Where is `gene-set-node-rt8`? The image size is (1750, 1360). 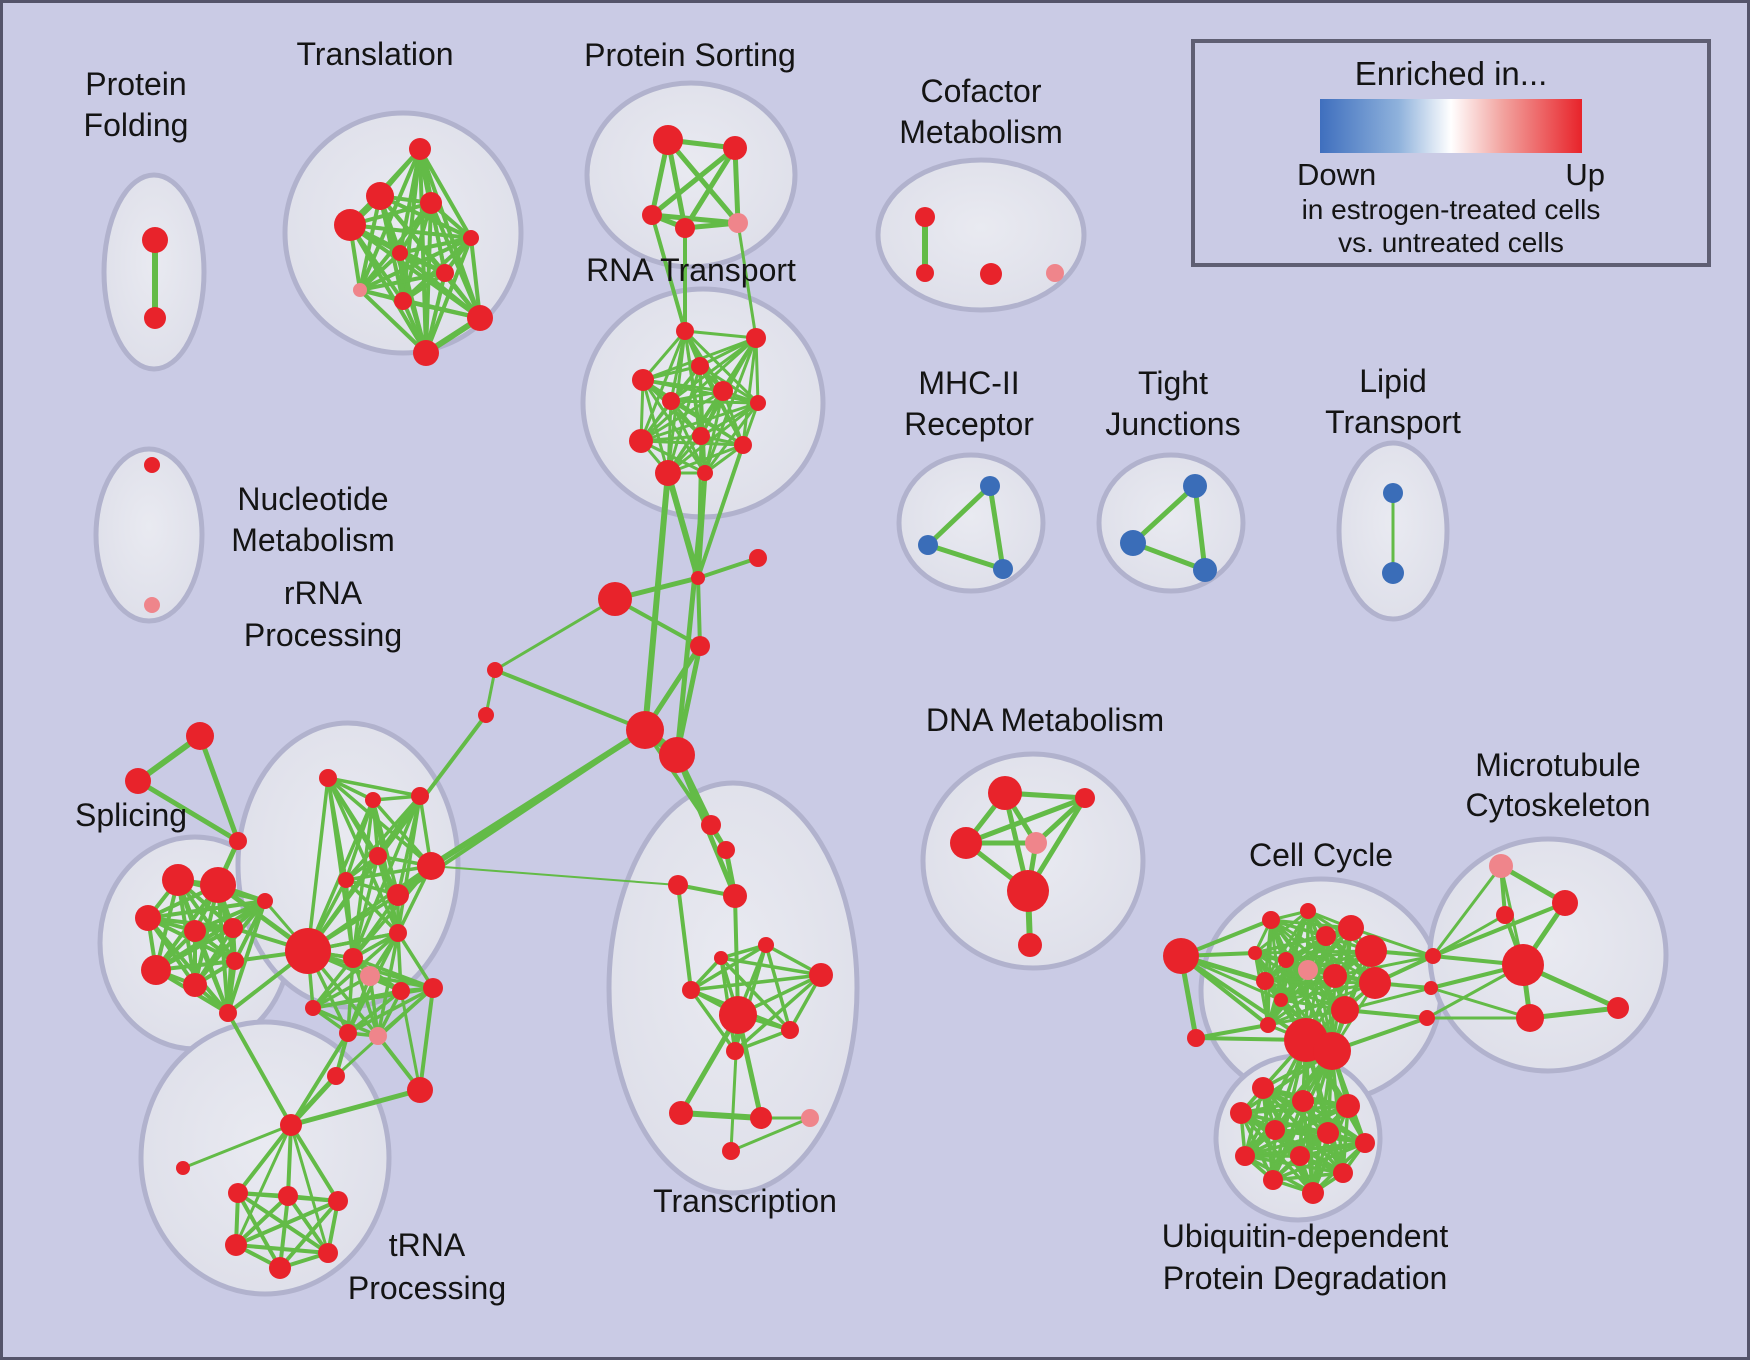 gene-set-node-rt8 is located at coordinates (641, 441).